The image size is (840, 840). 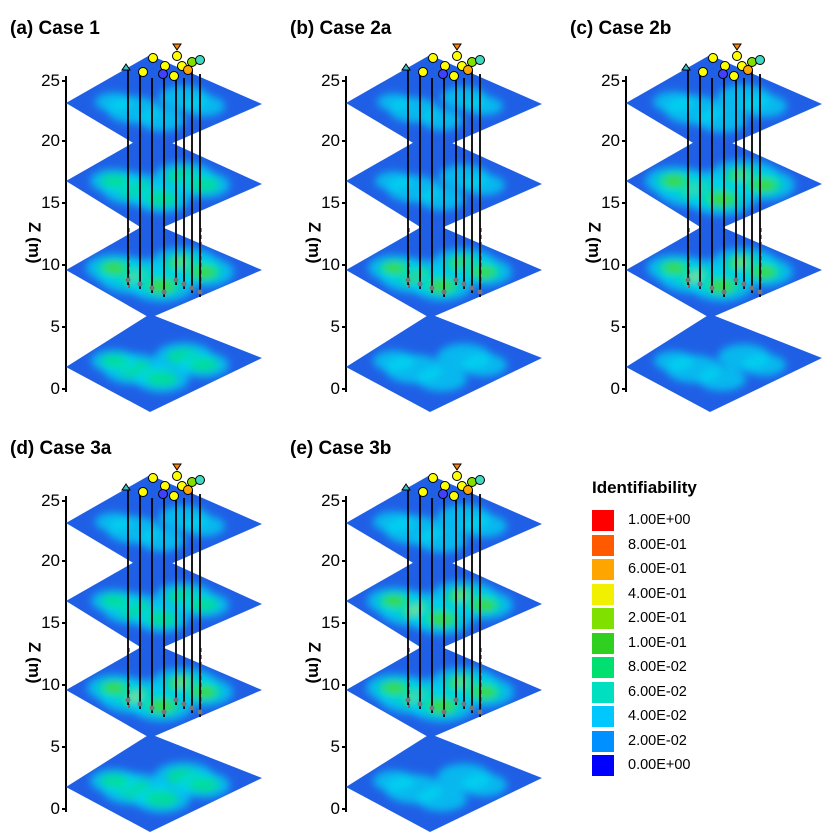 I want to click on legend-label: 8.00E-01, so click(x=657, y=544).